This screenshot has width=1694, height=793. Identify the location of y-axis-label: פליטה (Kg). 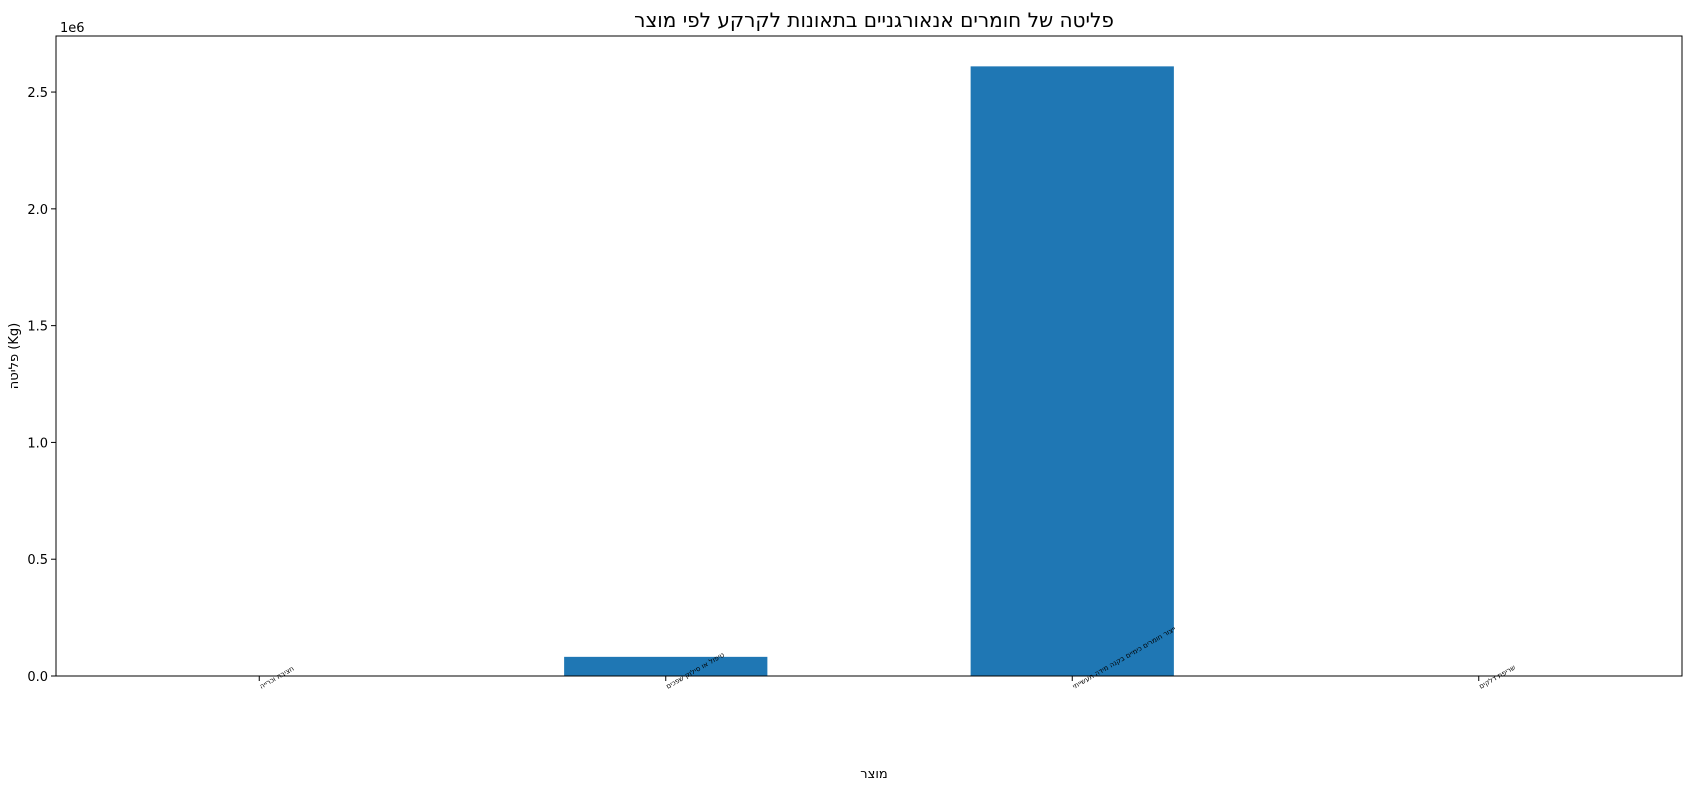
(14, 356).